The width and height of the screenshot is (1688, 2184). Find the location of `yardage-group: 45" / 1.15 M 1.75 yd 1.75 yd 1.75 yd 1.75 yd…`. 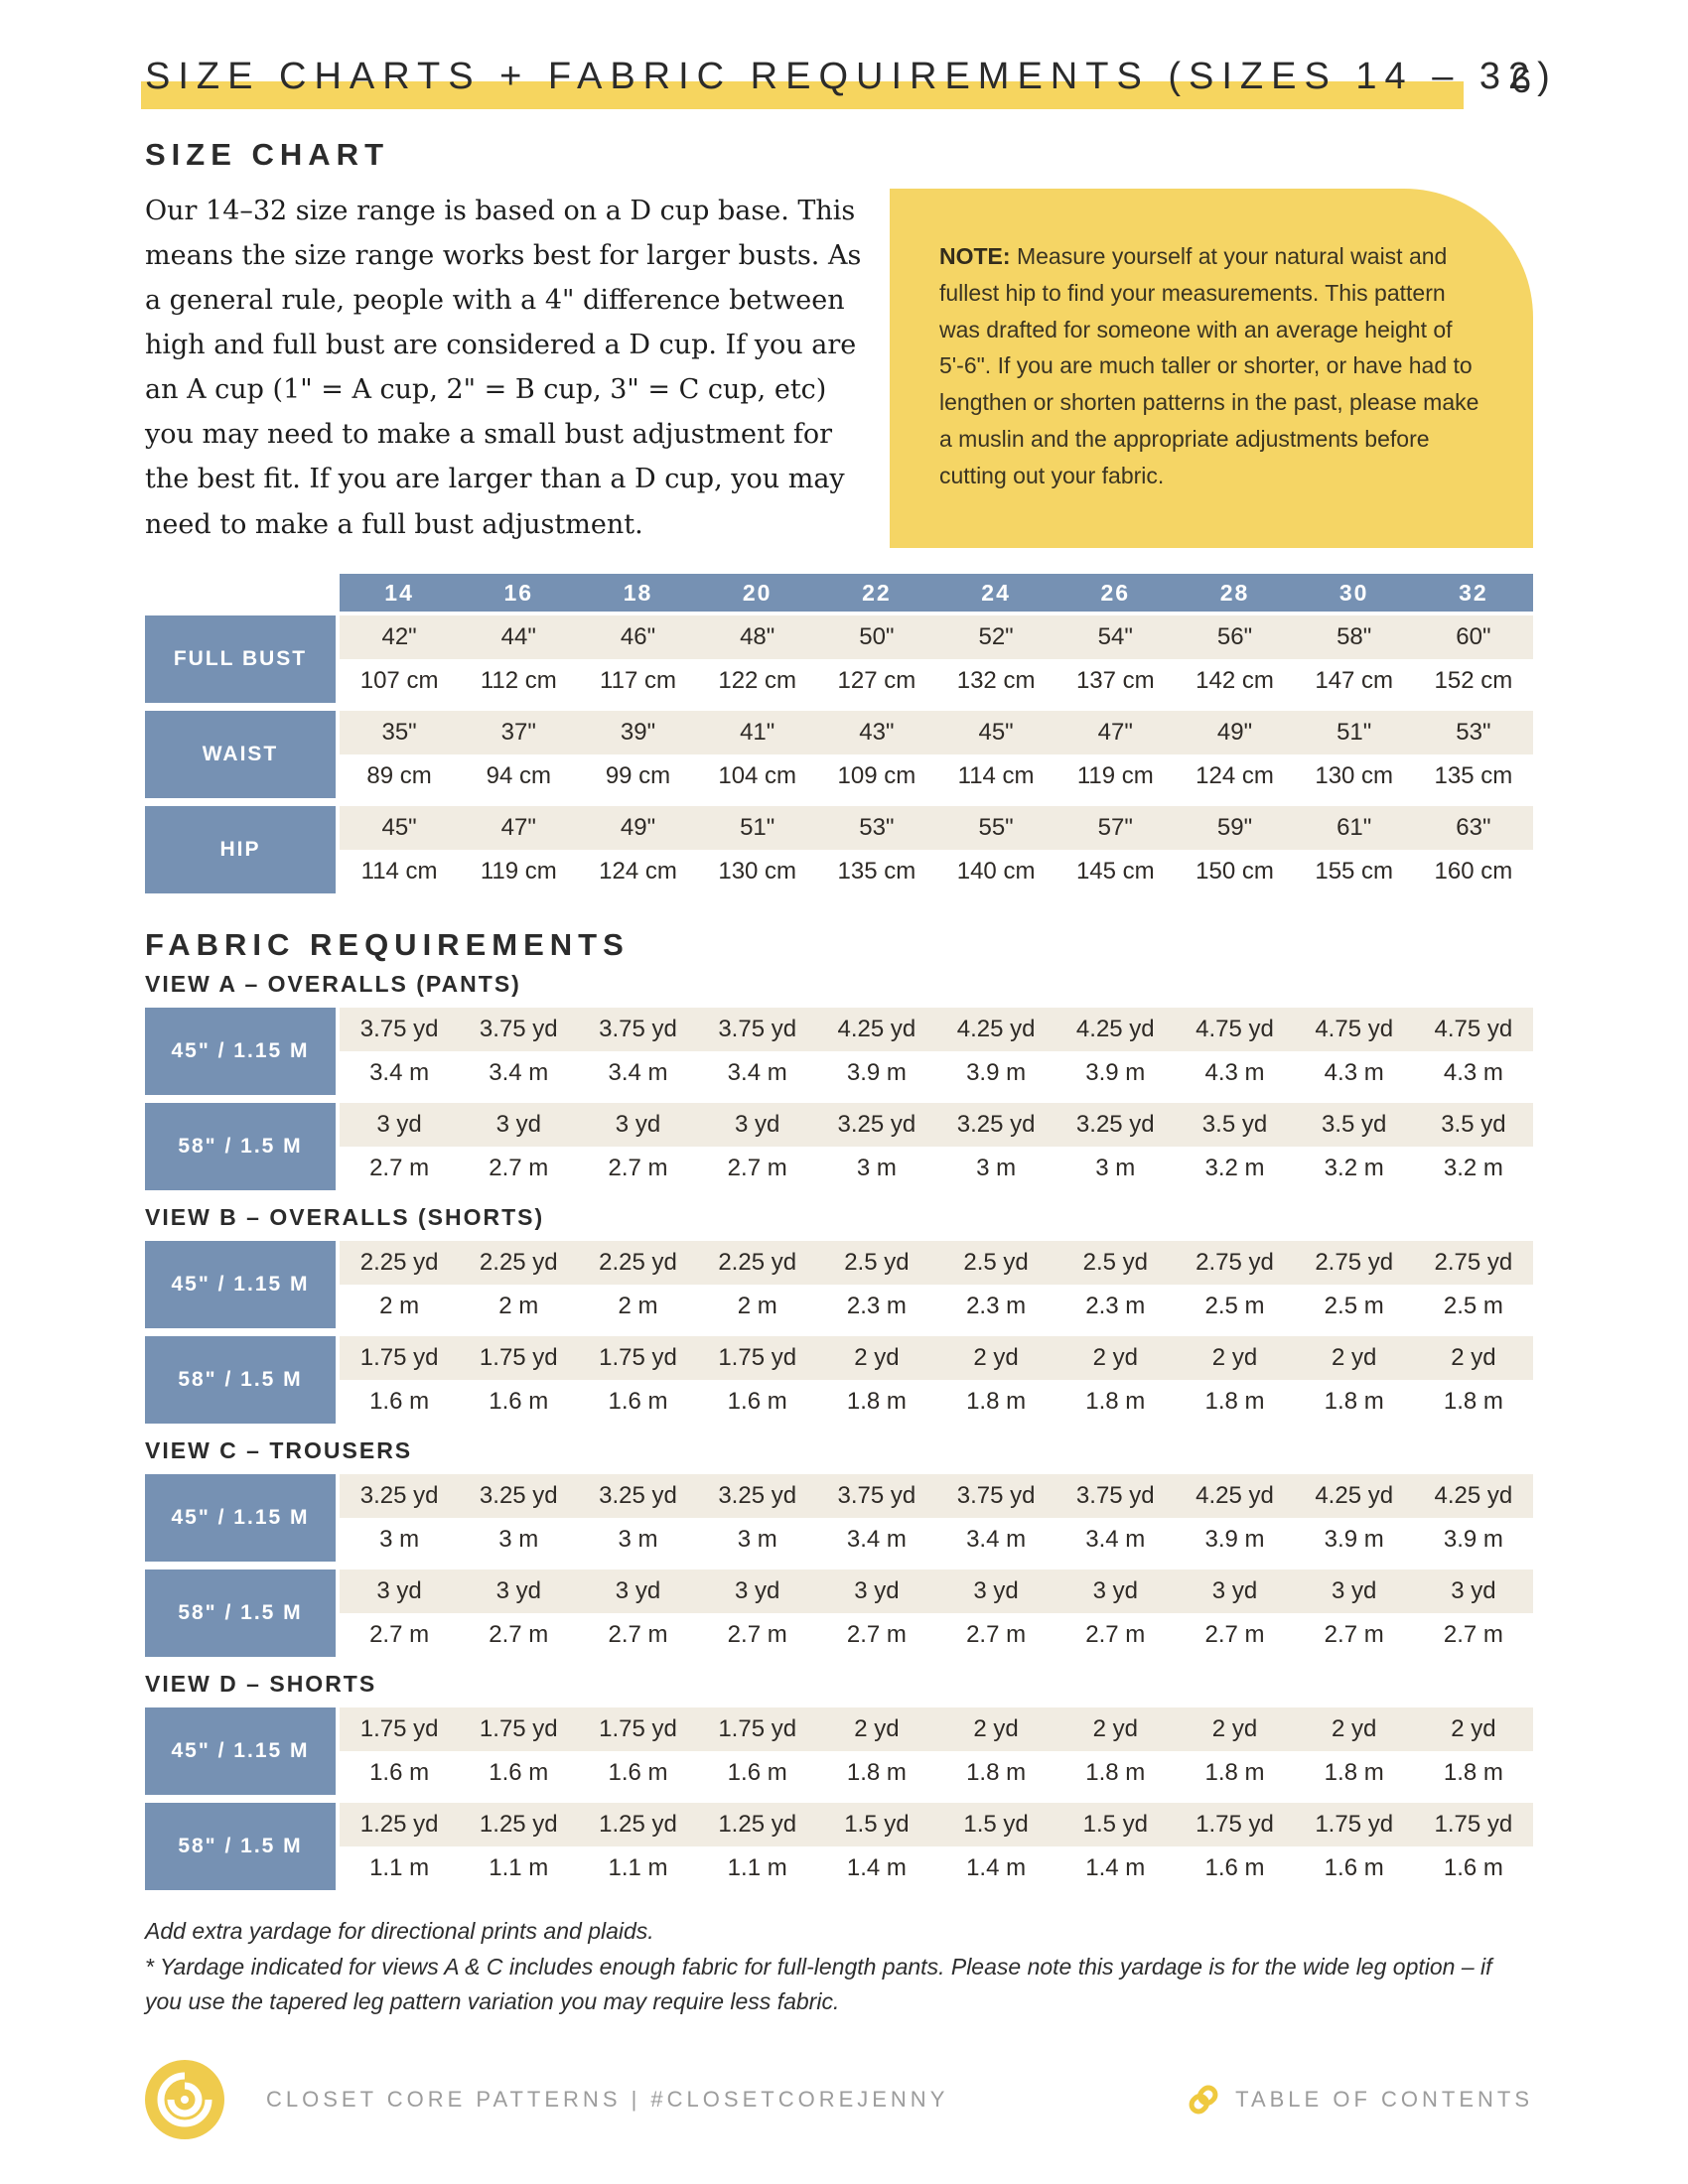

yardage-group: 45" / 1.15 M 1.75 yd 1.75 yd 1.75 yd 1.75 yd… is located at coordinates (839, 1751).